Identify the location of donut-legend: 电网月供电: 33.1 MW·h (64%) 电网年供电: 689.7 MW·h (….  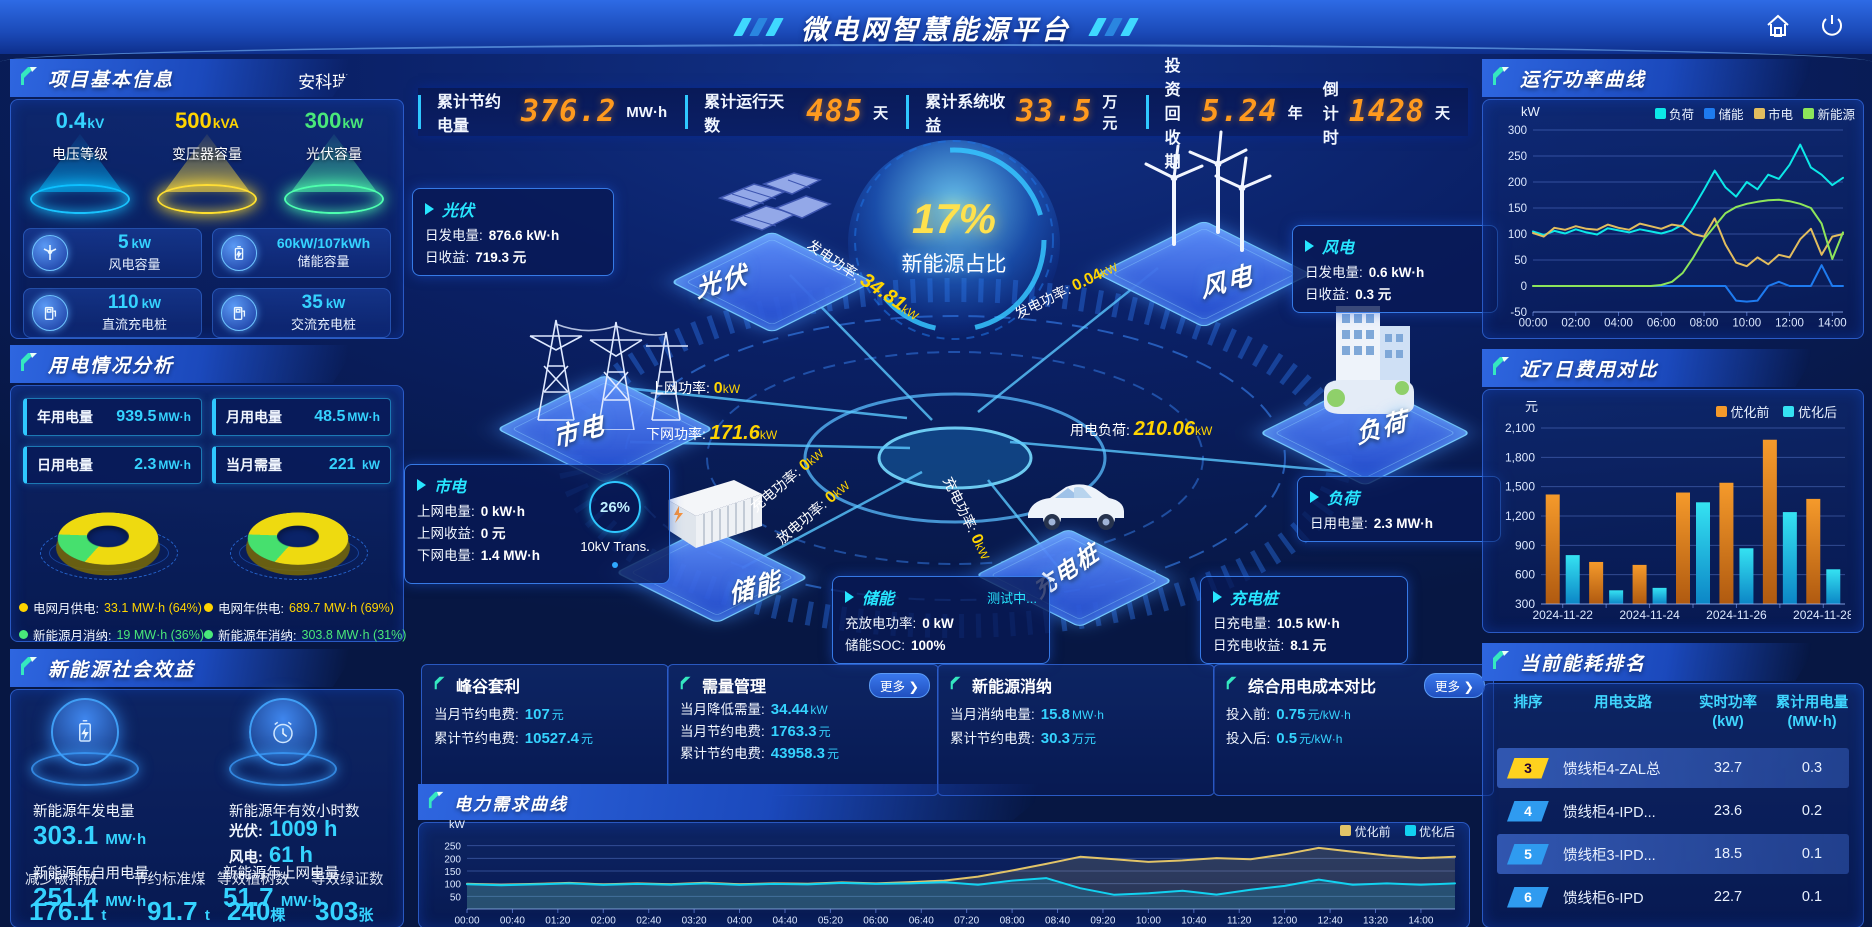
(212, 621).